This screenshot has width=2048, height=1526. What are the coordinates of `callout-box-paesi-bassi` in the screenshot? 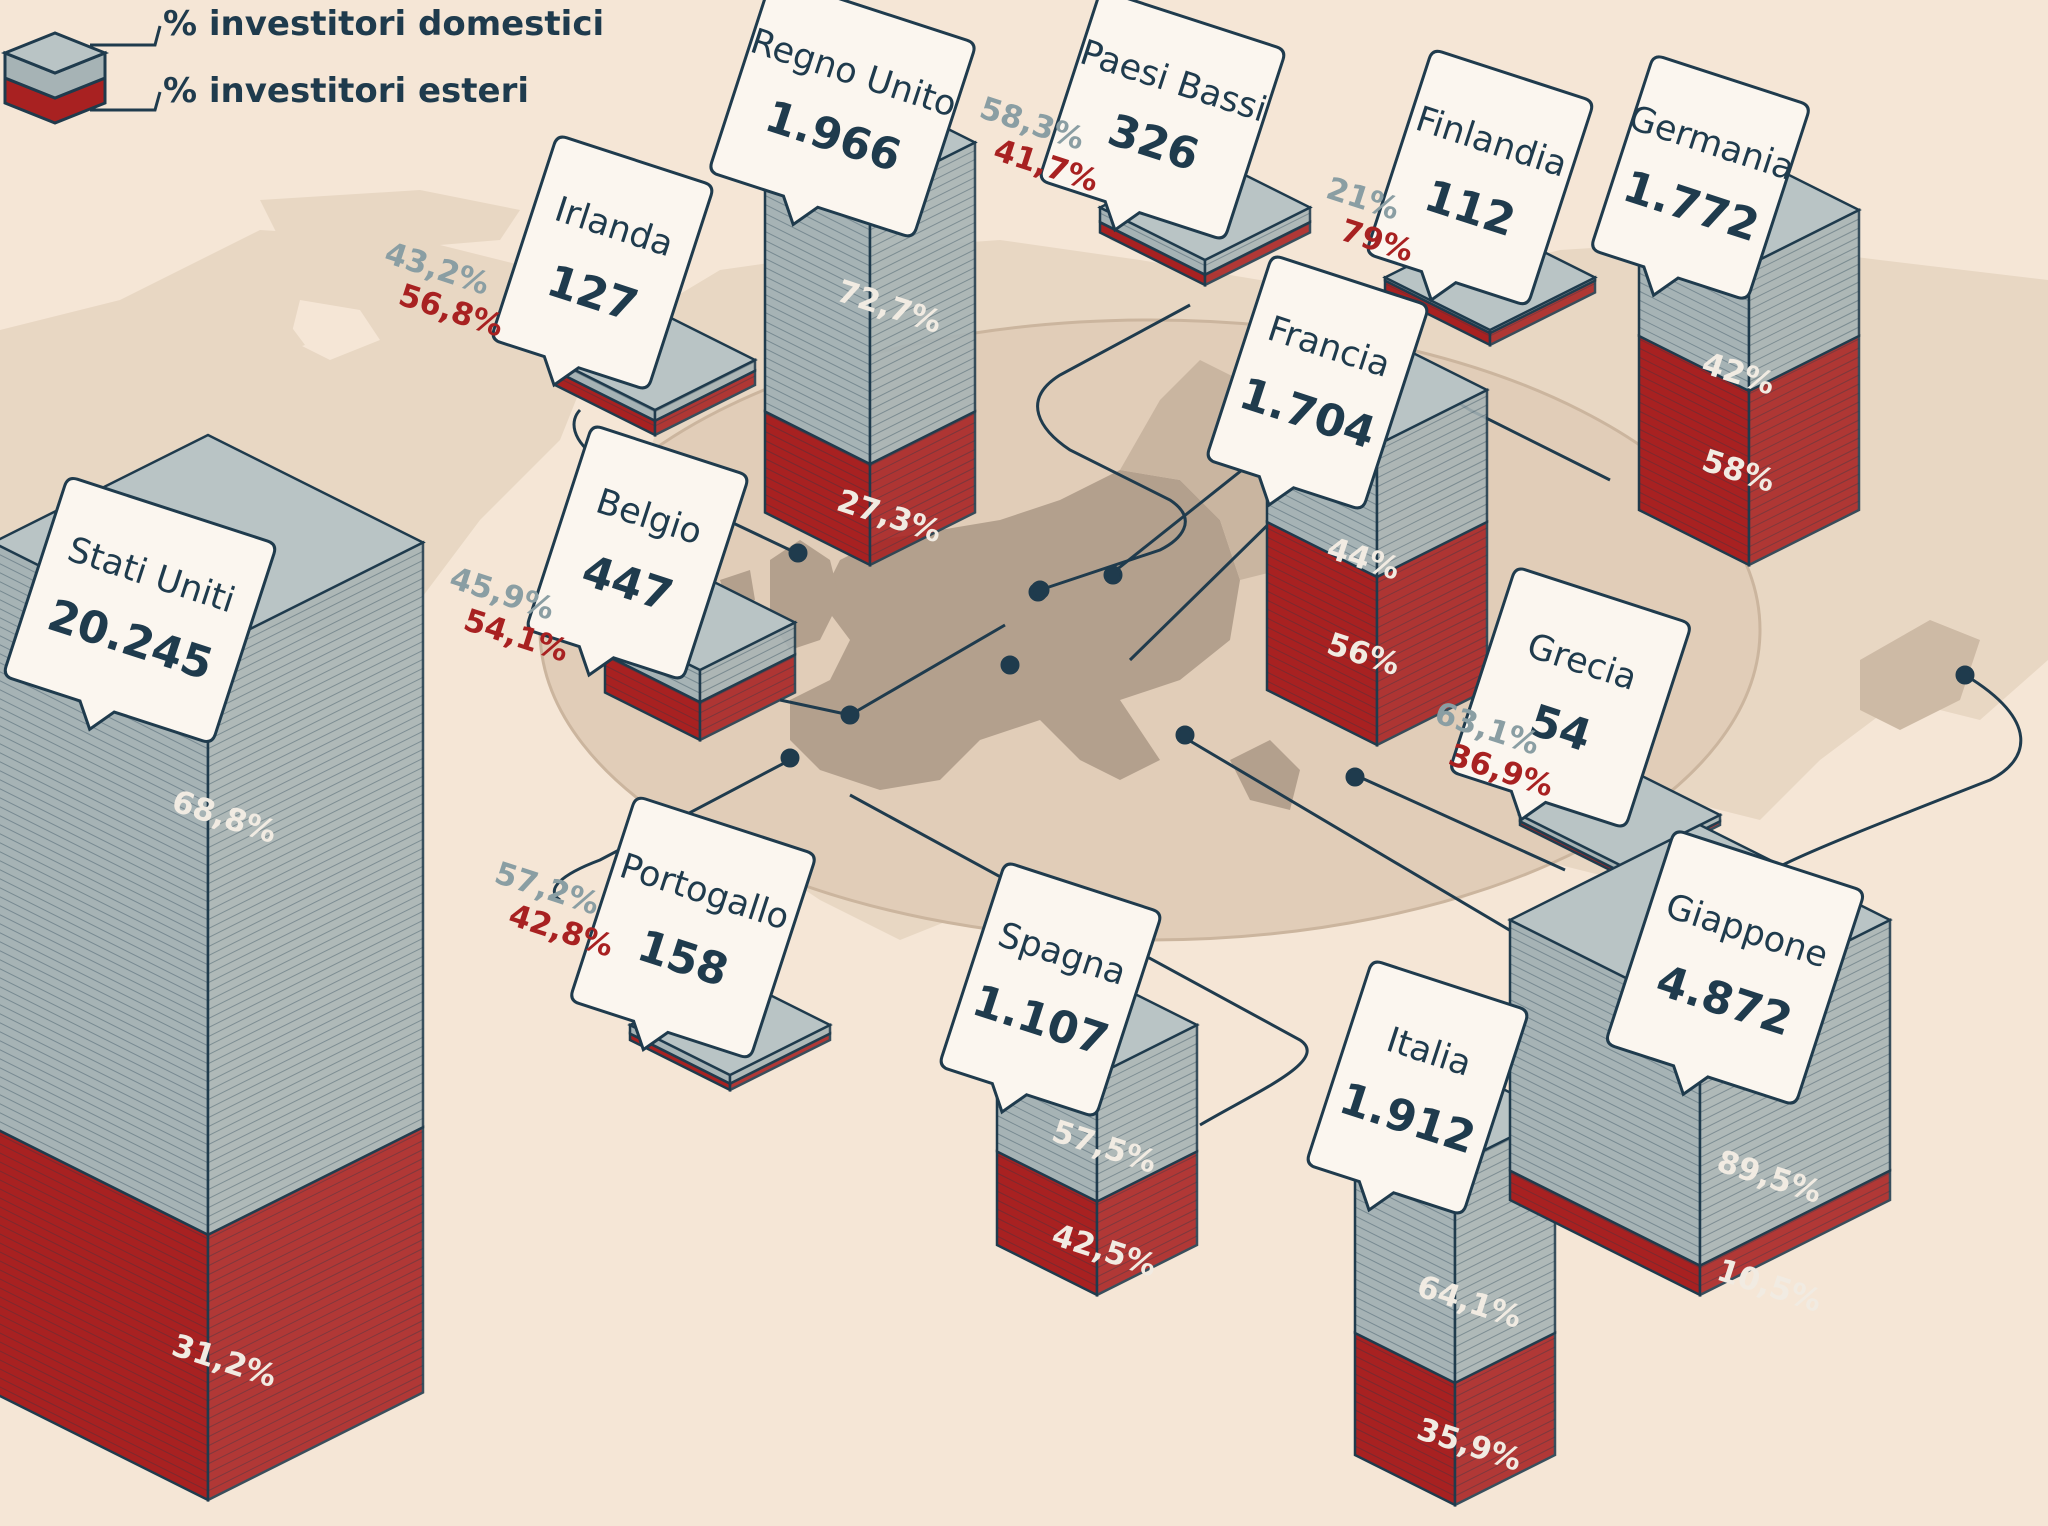 It's located at (1162, 120).